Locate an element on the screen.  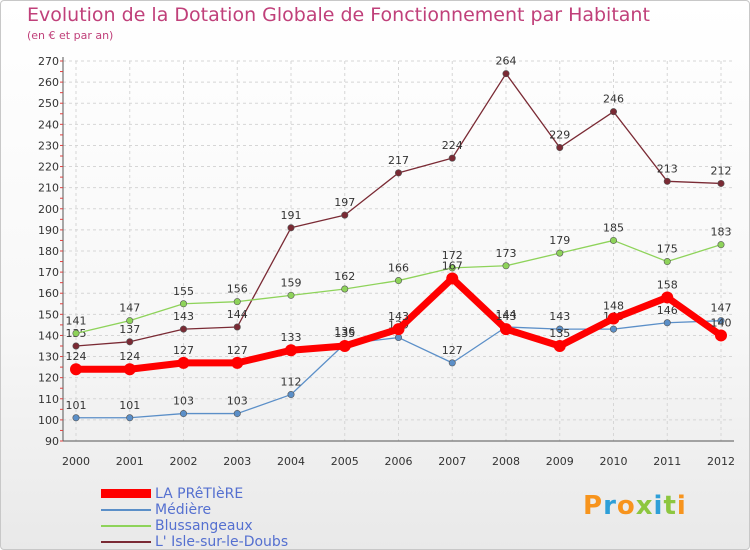
y-tick-label: 160 is located at coordinates (48, 293).